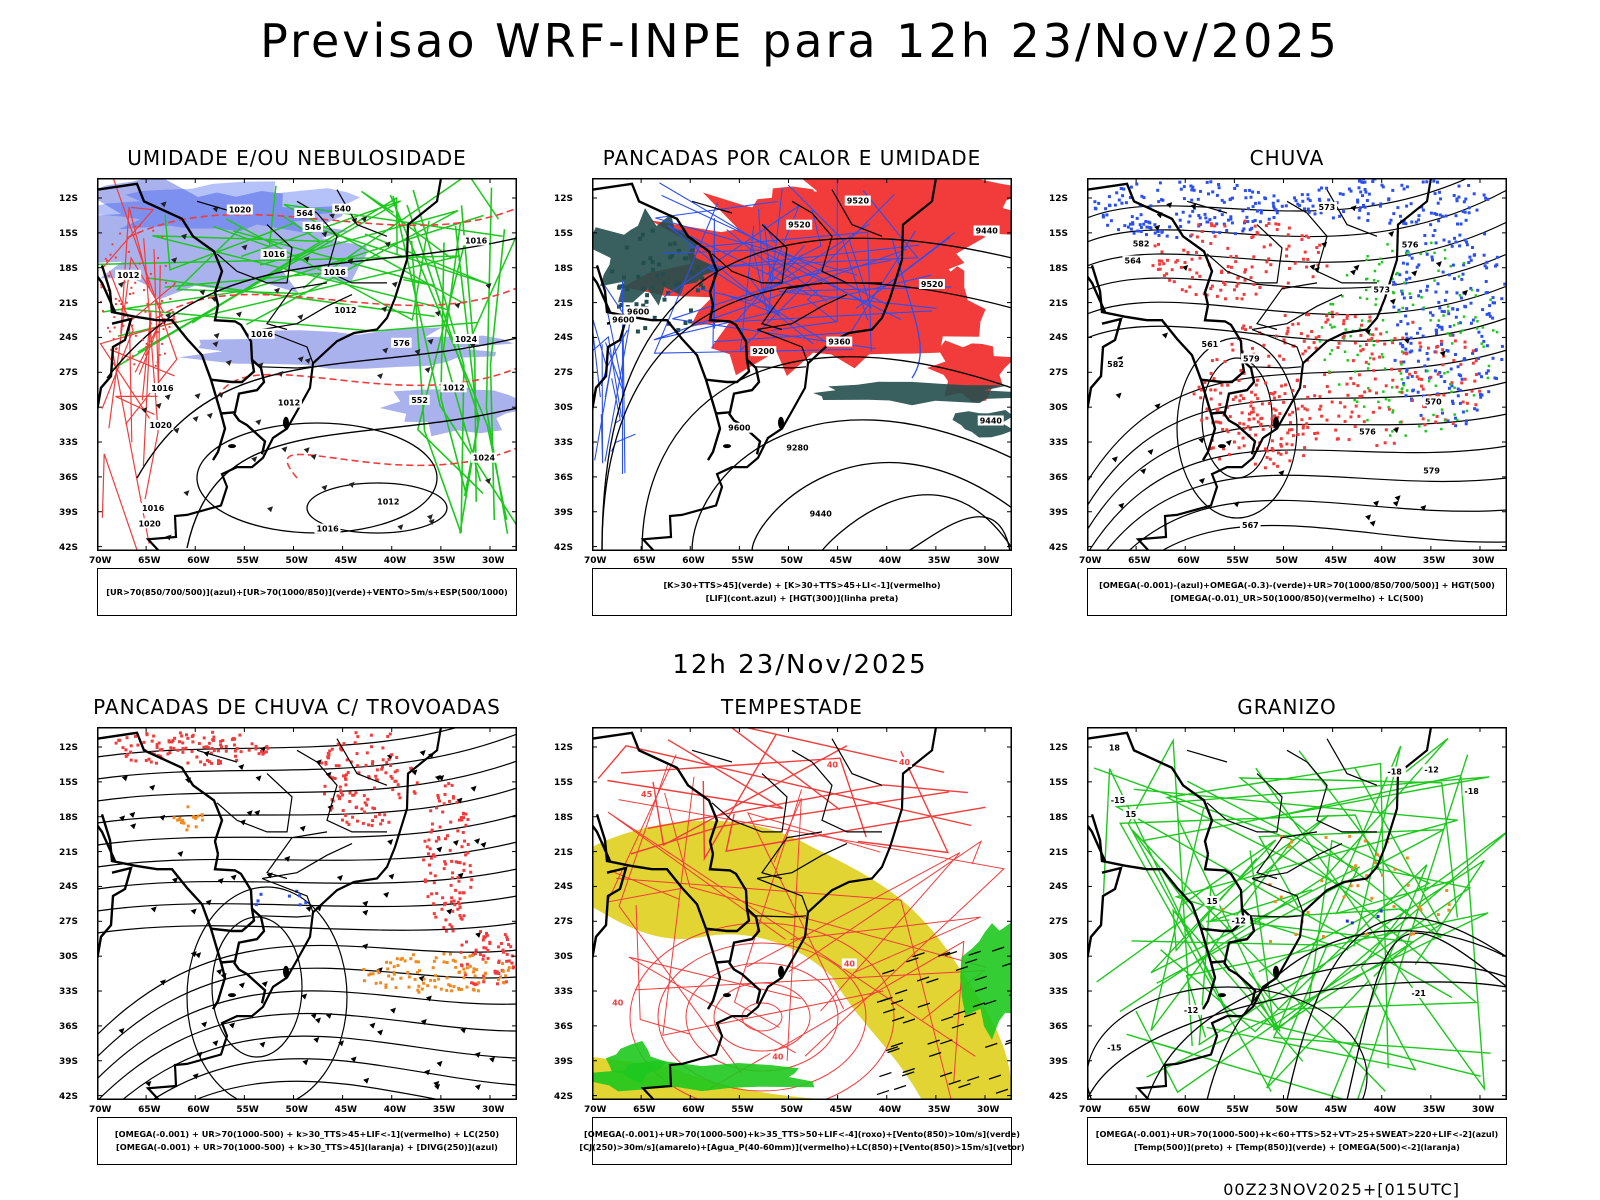  I want to click on lat-tick-label: 33S, so click(69, 992).